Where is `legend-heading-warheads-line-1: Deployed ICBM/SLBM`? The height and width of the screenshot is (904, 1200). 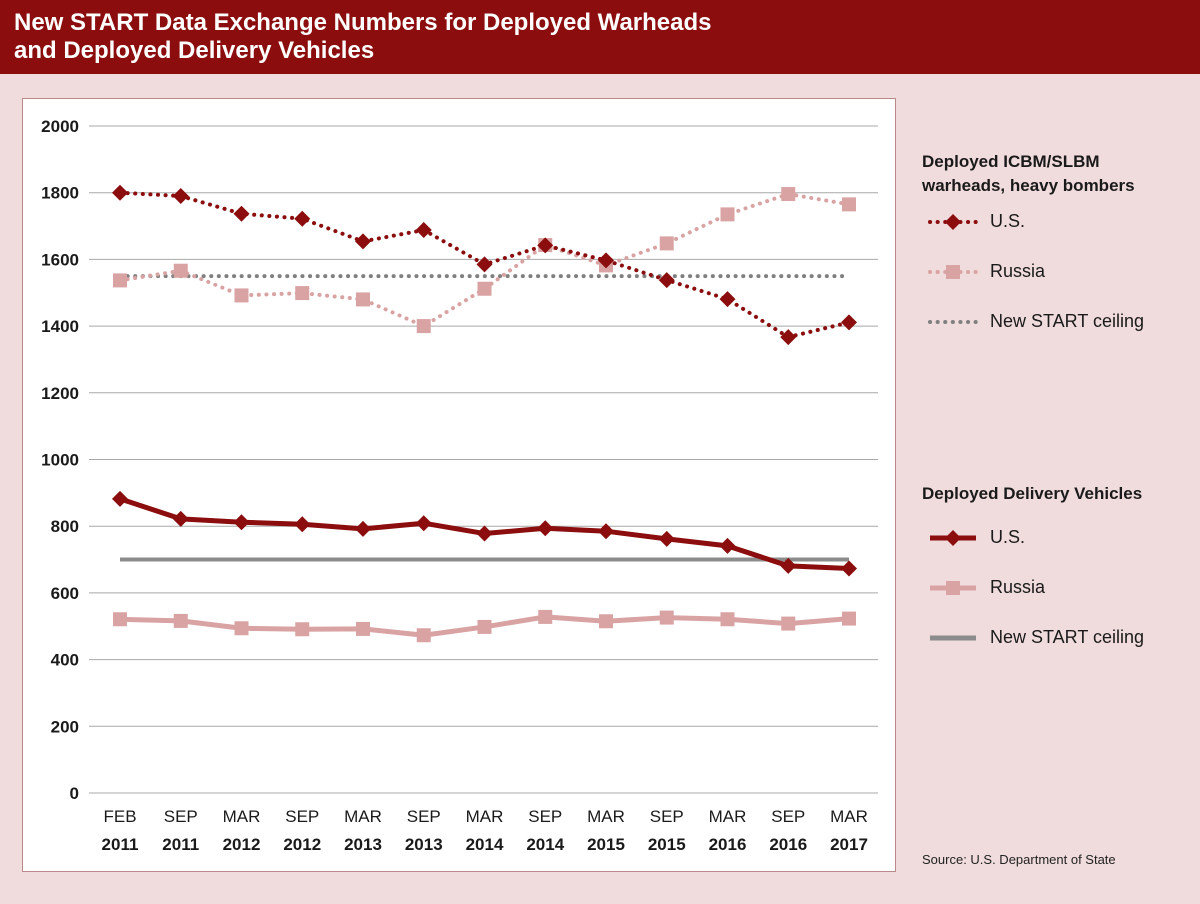 legend-heading-warheads-line-1: Deployed ICBM/SLBM is located at coordinates (1011, 161).